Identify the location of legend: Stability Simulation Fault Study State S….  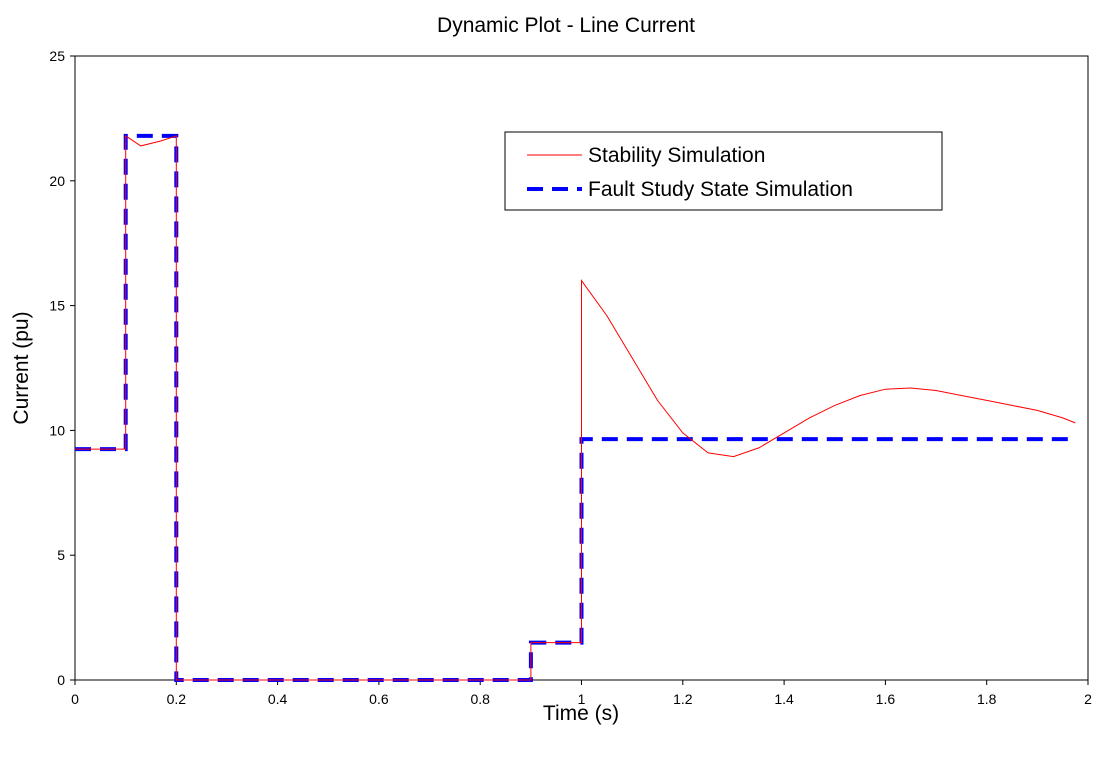
(723, 171).